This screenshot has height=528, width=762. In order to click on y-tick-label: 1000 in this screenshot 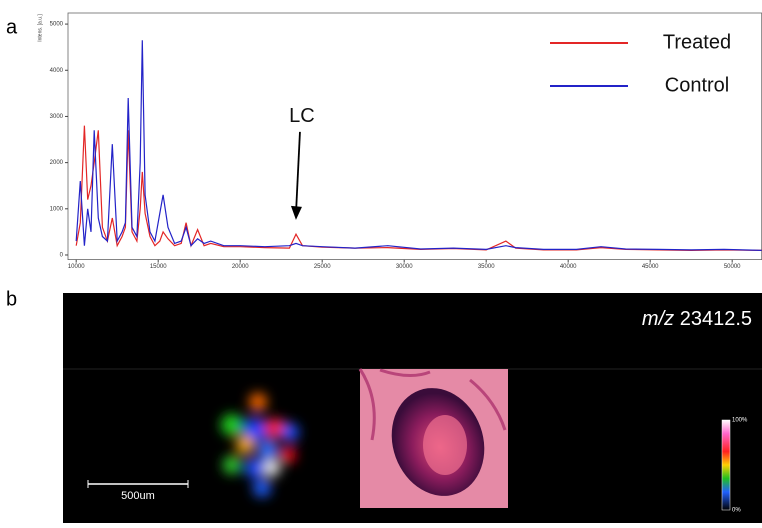, I will do `click(57, 209)`.